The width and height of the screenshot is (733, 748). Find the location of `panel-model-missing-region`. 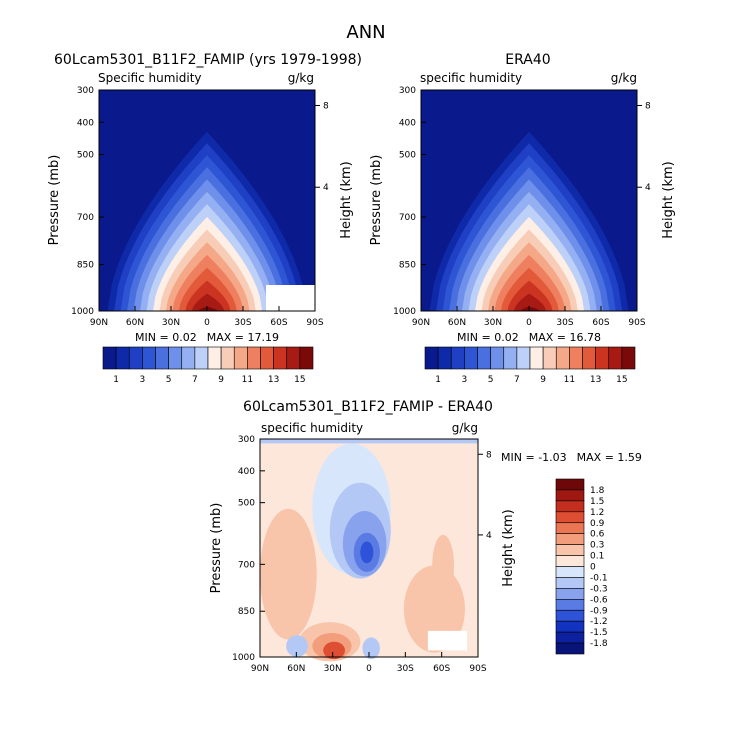

panel-model-missing-region is located at coordinates (290, 298).